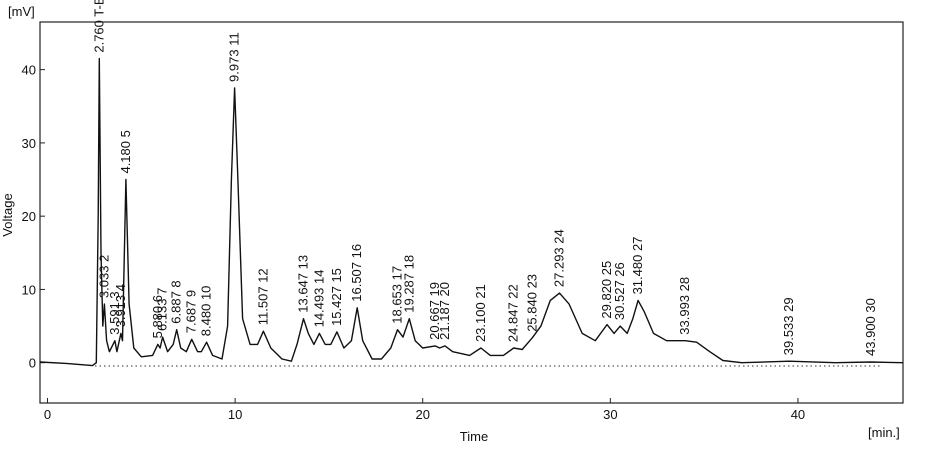 Image resolution: width=927 pixels, height=452 pixels. Describe the element at coordinates (318, 299) in the screenshot. I see `peak-label: 14.493 14` at that location.